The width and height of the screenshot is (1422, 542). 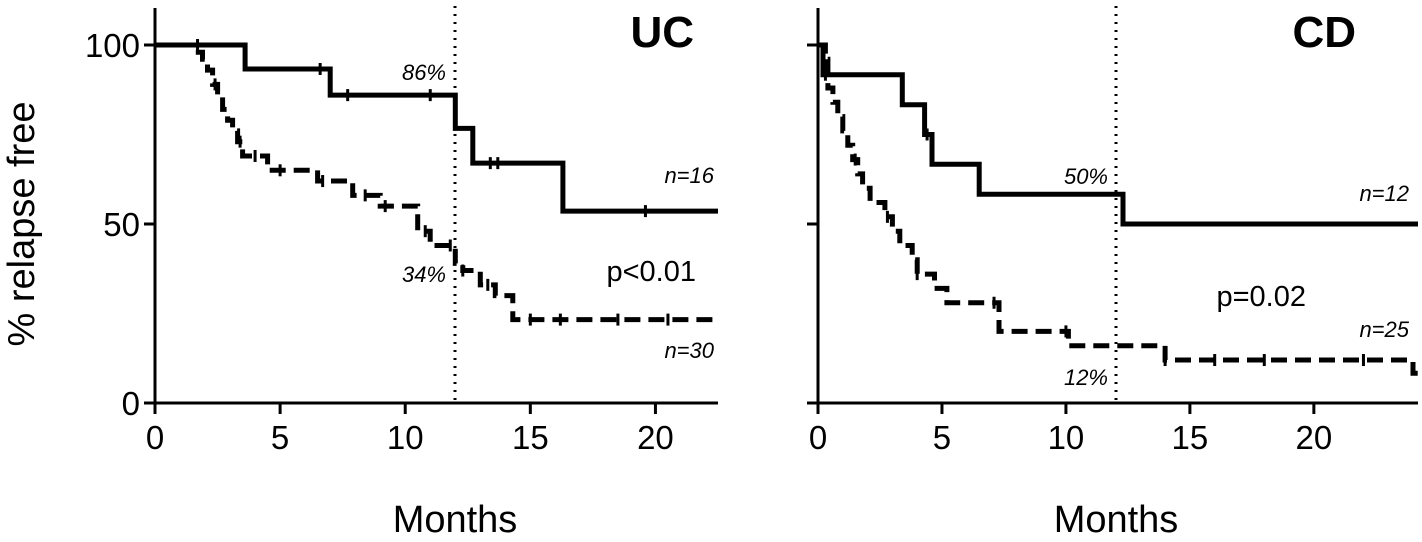 I want to click on annotation-lower-percent: 34%, so click(x=424, y=274).